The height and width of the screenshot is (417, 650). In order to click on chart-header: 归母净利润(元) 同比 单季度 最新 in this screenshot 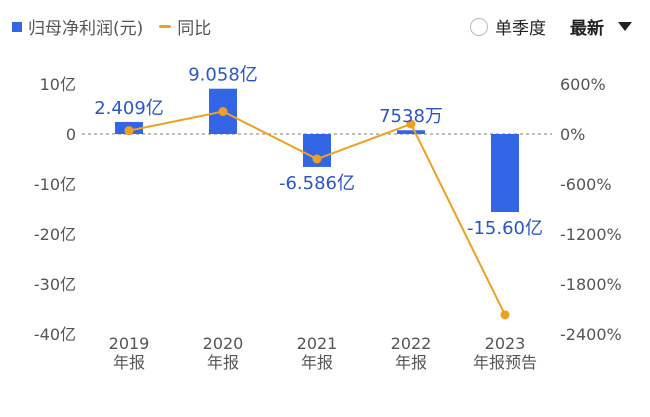, I will do `click(325, 28)`.